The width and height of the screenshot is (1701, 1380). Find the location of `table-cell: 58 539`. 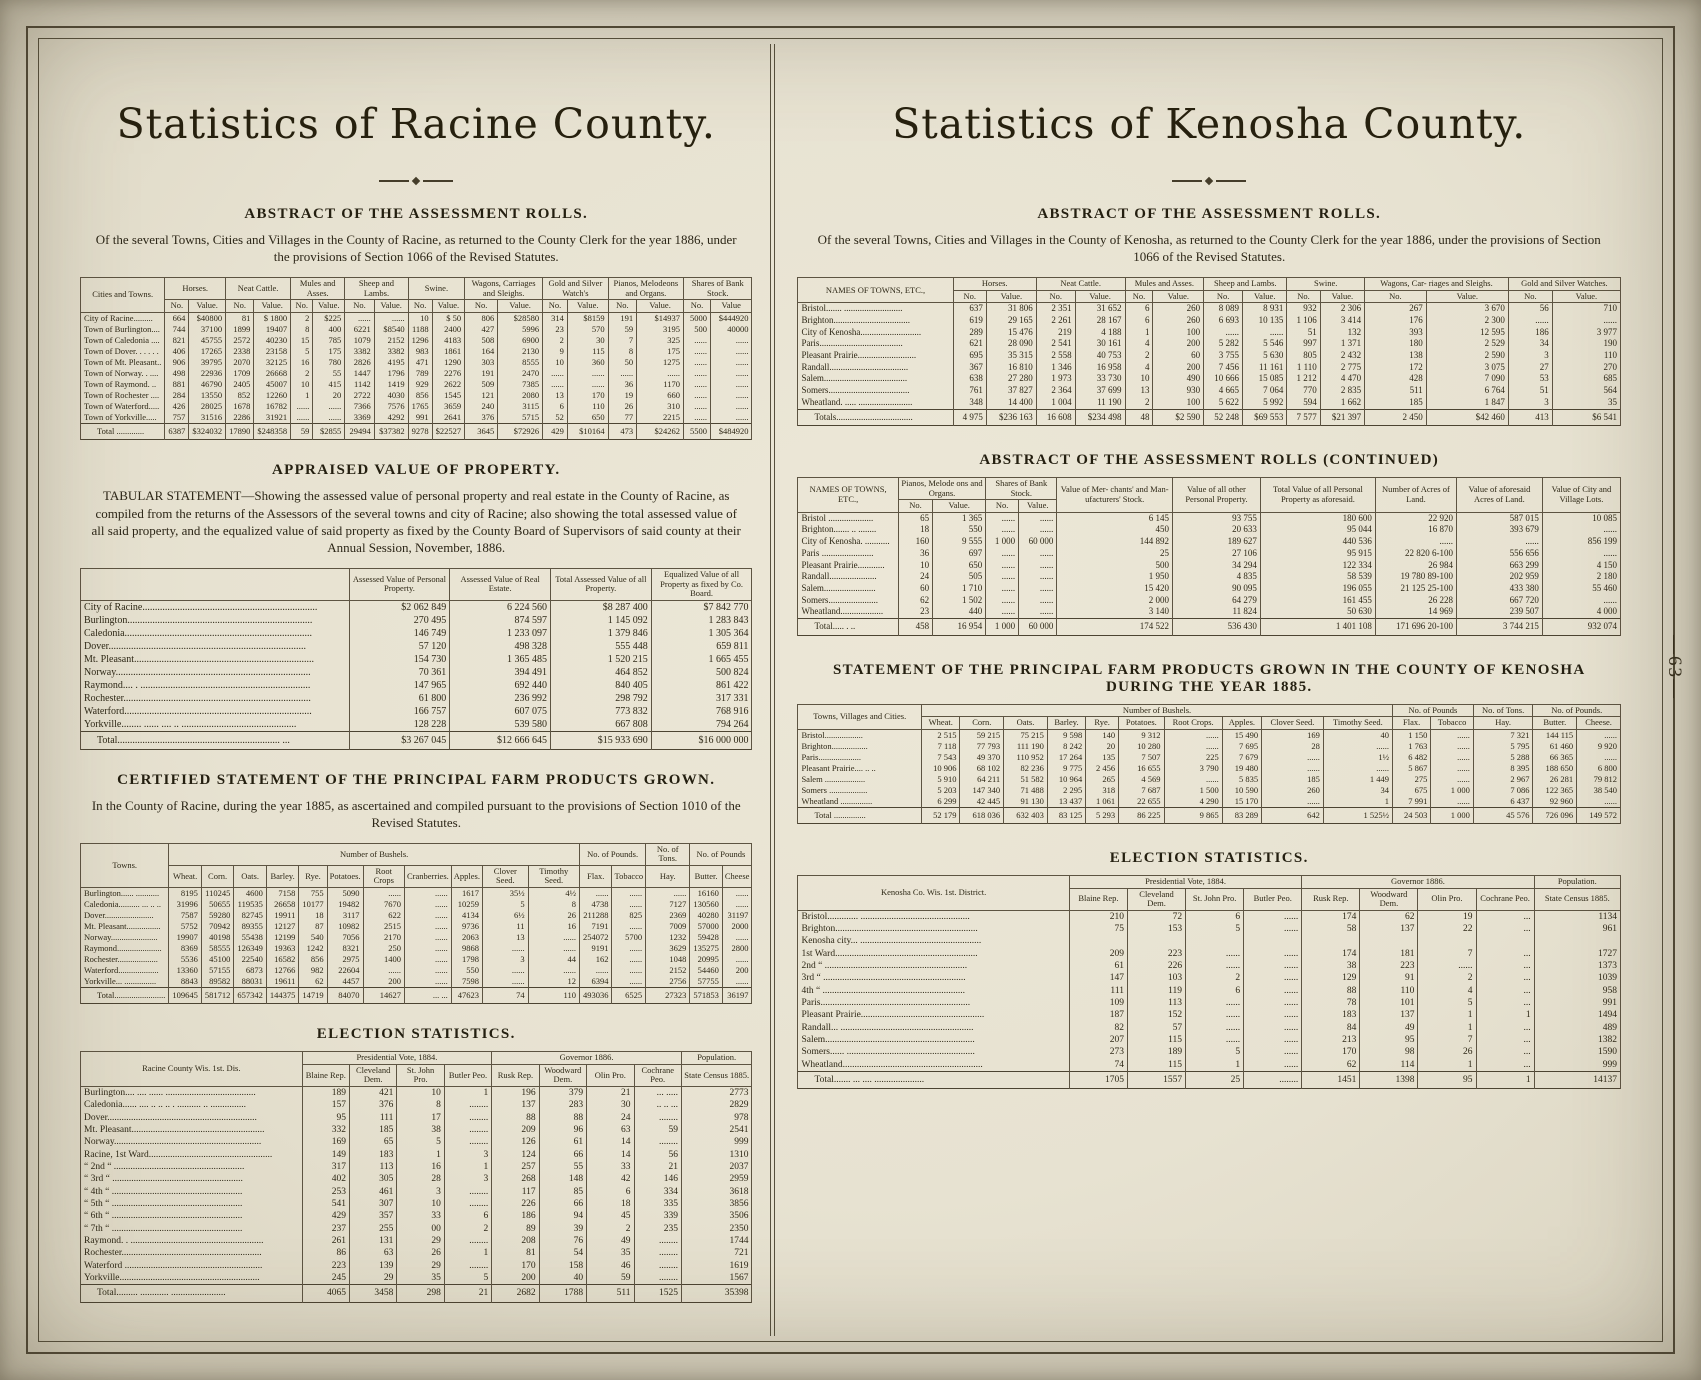

table-cell: 58 539 is located at coordinates (1317, 577).